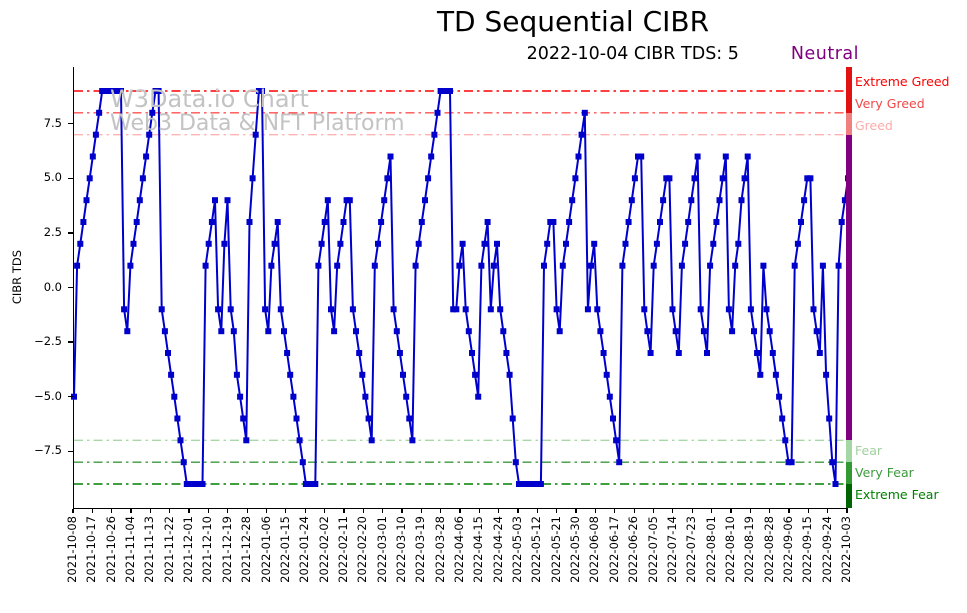 This screenshot has height=613, width=967. What do you see at coordinates (573, 21) in the screenshot?
I see `chart-title: TD Sequential CIBR` at bounding box center [573, 21].